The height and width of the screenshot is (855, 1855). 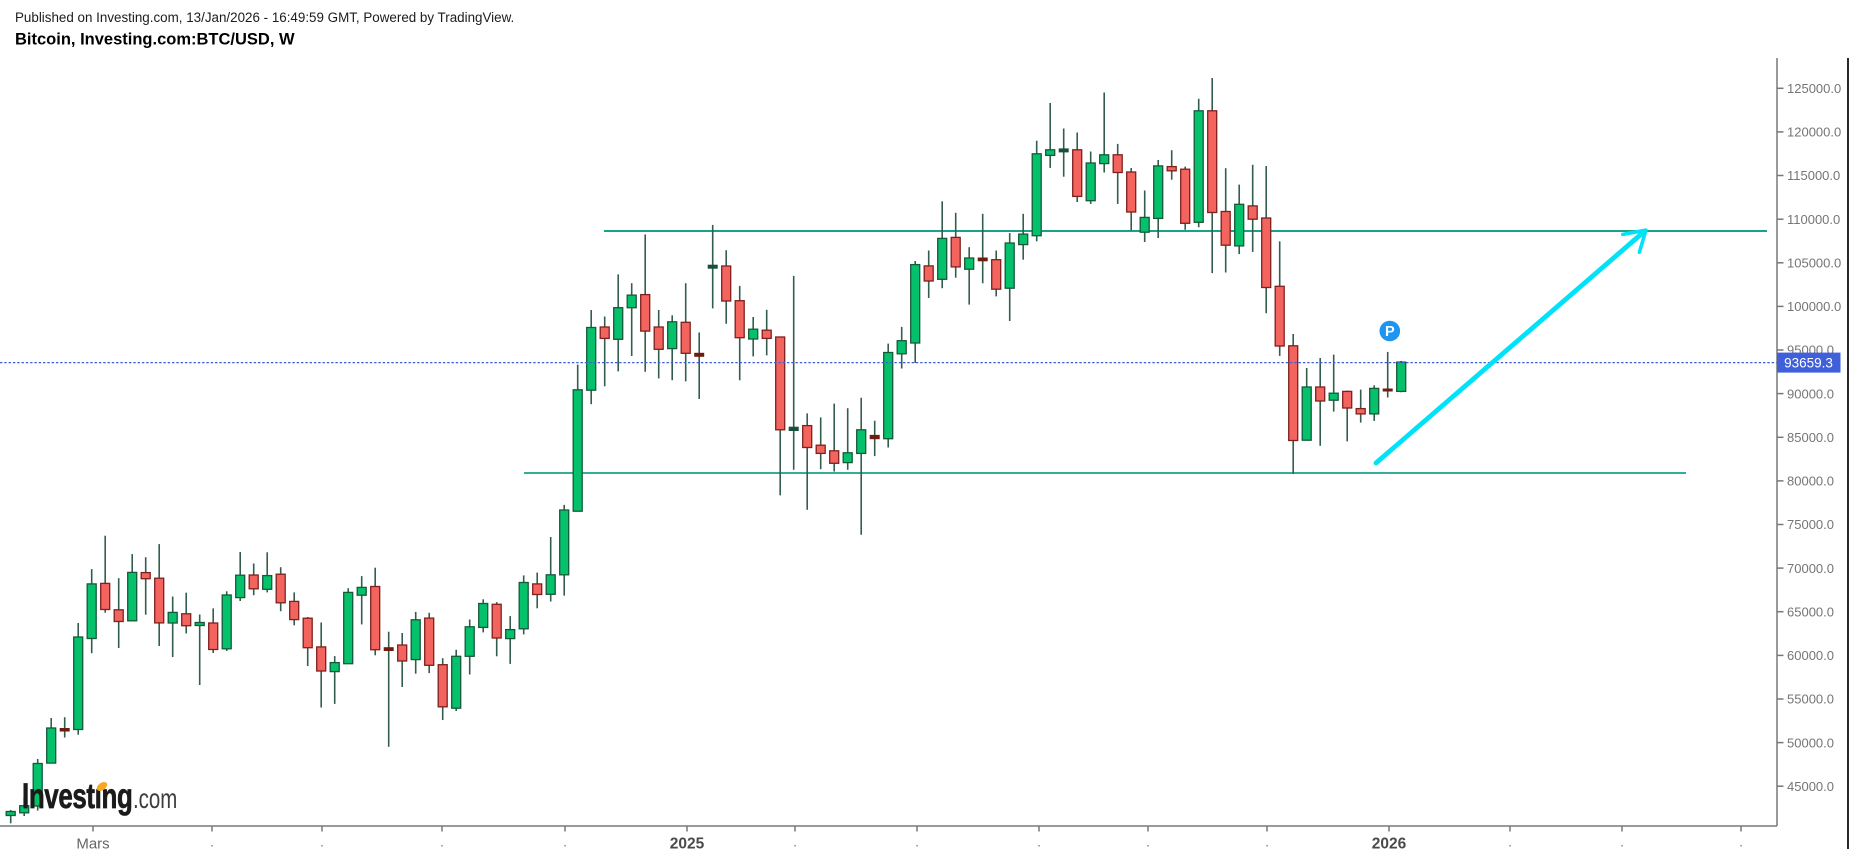 I want to click on svg-text: 70000.0, so click(x=1810, y=568).